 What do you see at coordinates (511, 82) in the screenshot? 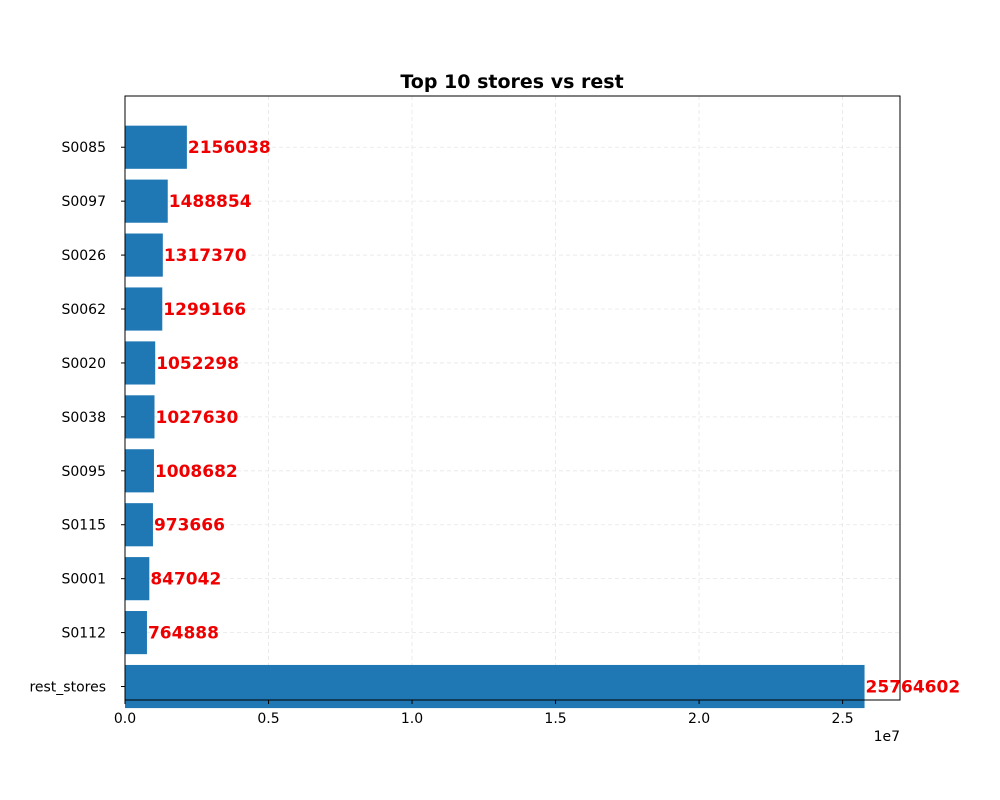
I see `chart-title: Top 10 stores vs rest` at bounding box center [511, 82].